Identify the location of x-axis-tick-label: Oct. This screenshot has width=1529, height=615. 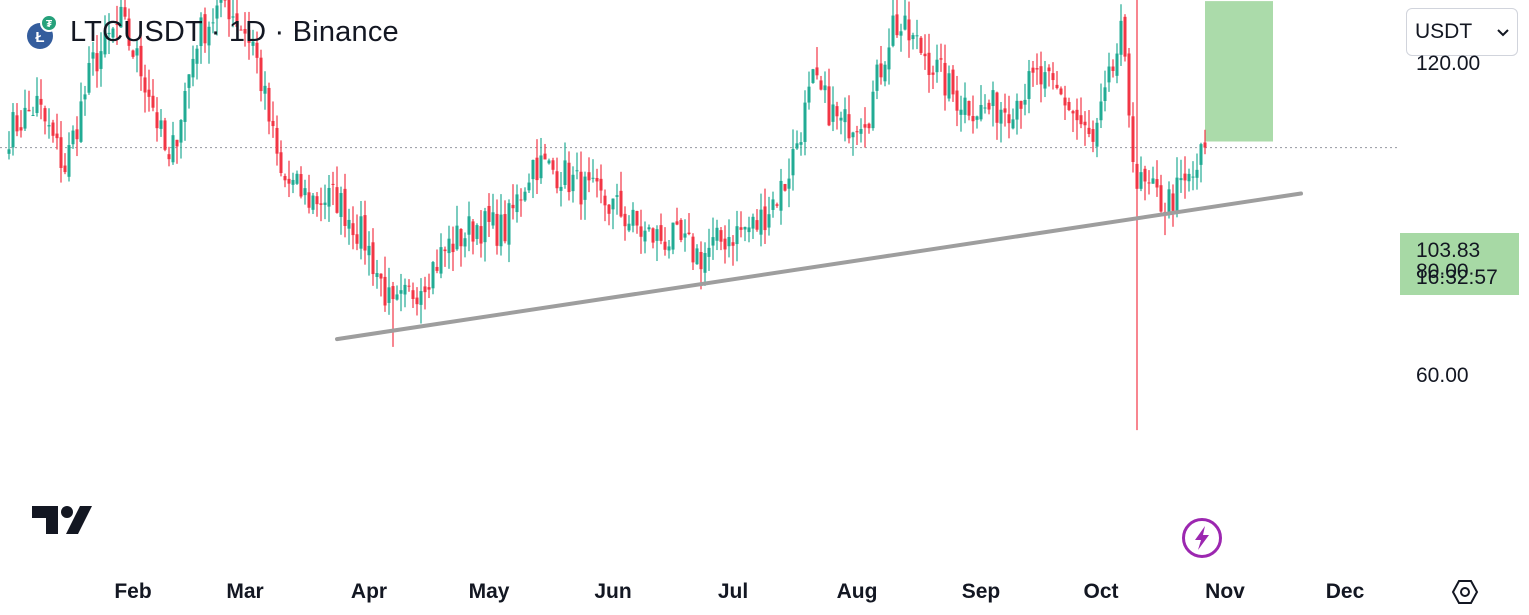
(1101, 591).